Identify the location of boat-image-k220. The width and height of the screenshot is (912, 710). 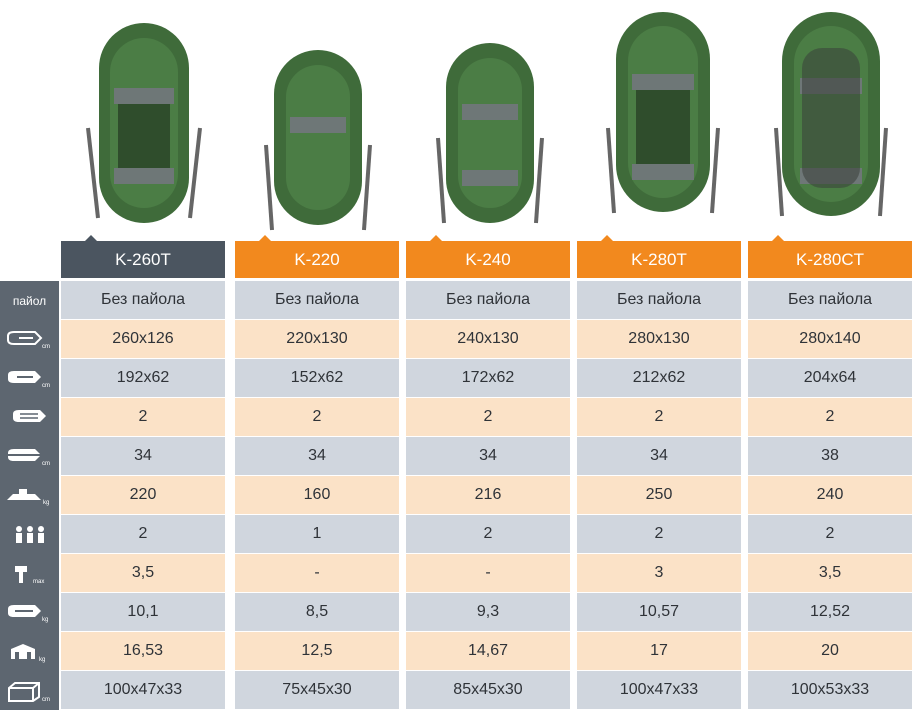
(318, 140).